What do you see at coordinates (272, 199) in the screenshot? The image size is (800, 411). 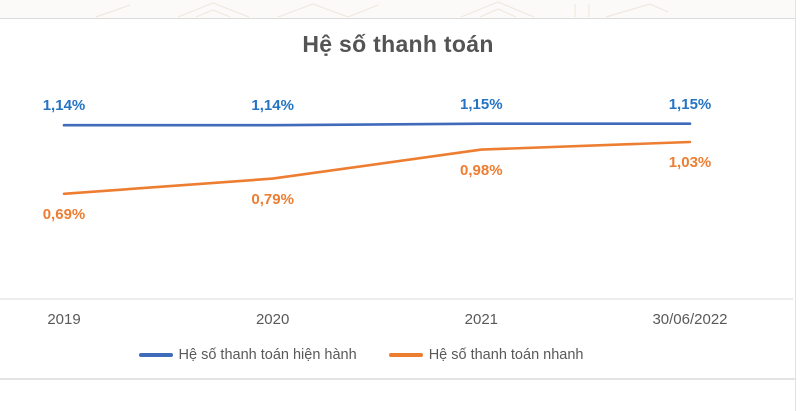 I see `data-label-series1-pt1: 0,79%` at bounding box center [272, 199].